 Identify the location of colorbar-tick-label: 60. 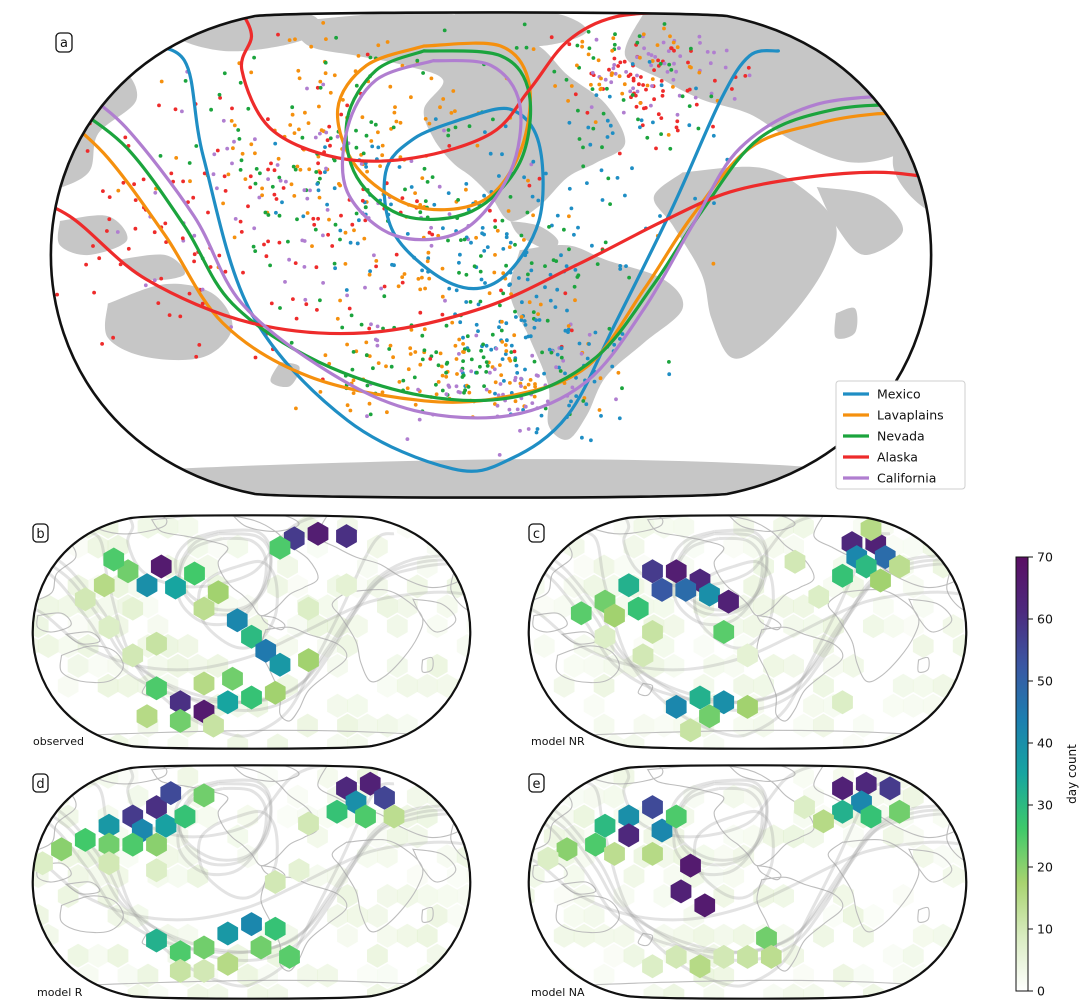
(1045, 619).